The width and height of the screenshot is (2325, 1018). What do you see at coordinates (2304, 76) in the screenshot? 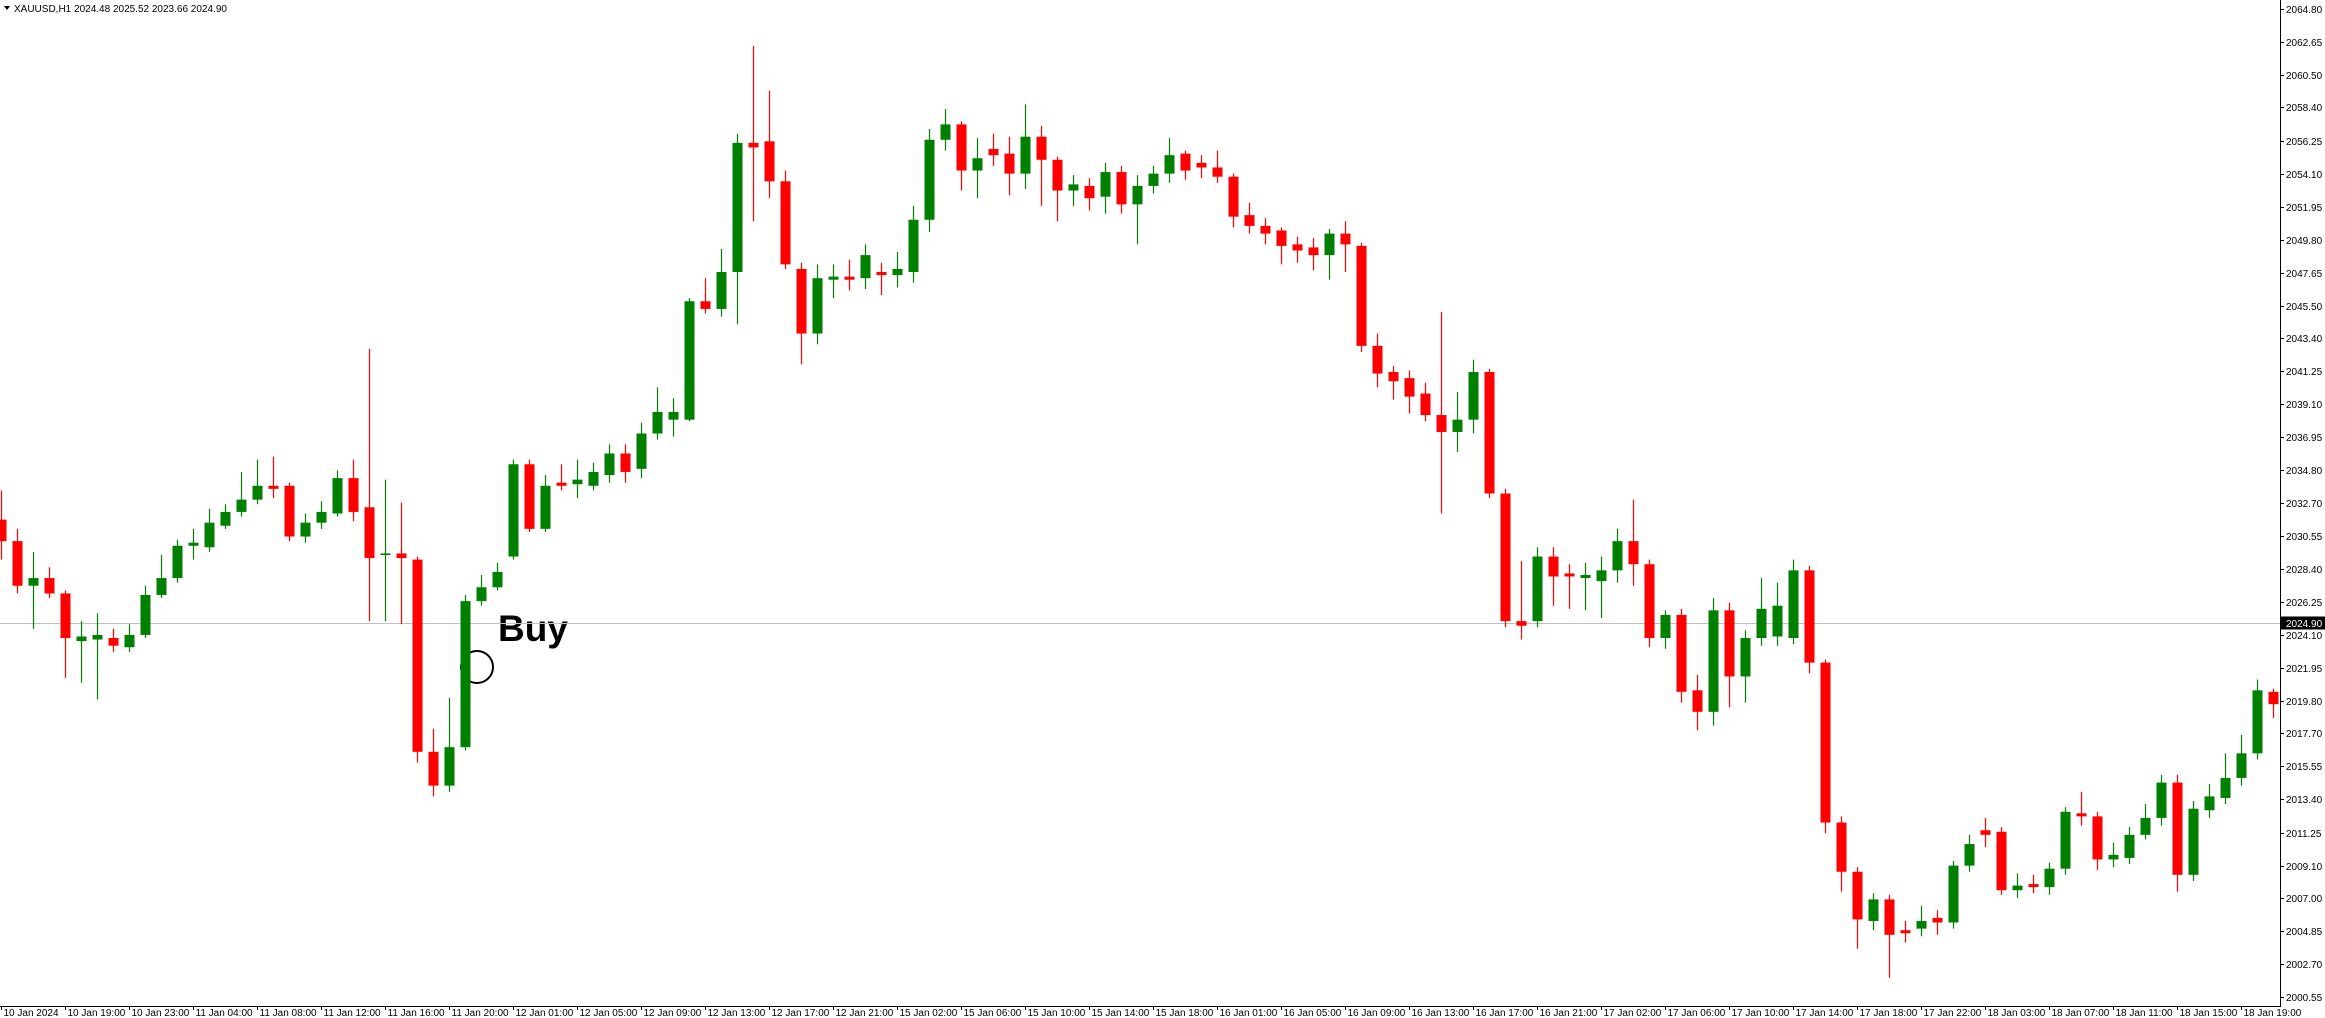
I see `y-tick-label: 2060.50` at bounding box center [2304, 76].